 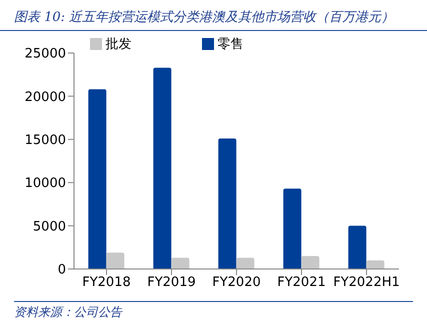 What do you see at coordinates (45, 140) in the screenshot?
I see `y-tick-label: 15000` at bounding box center [45, 140].